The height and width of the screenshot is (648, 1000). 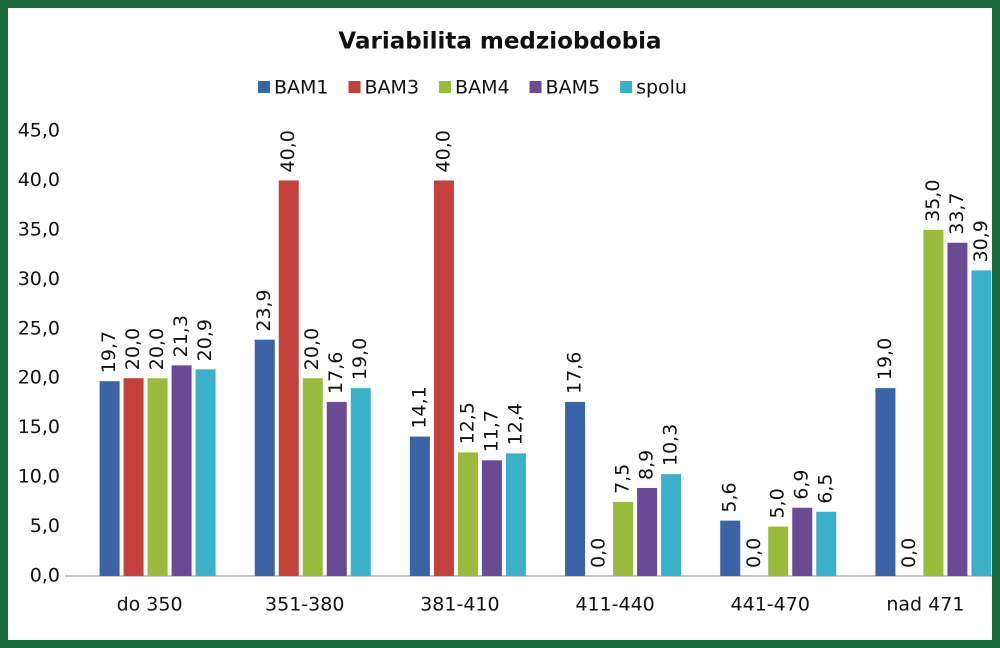 I want to click on data-label: 14,1, so click(x=419, y=407).